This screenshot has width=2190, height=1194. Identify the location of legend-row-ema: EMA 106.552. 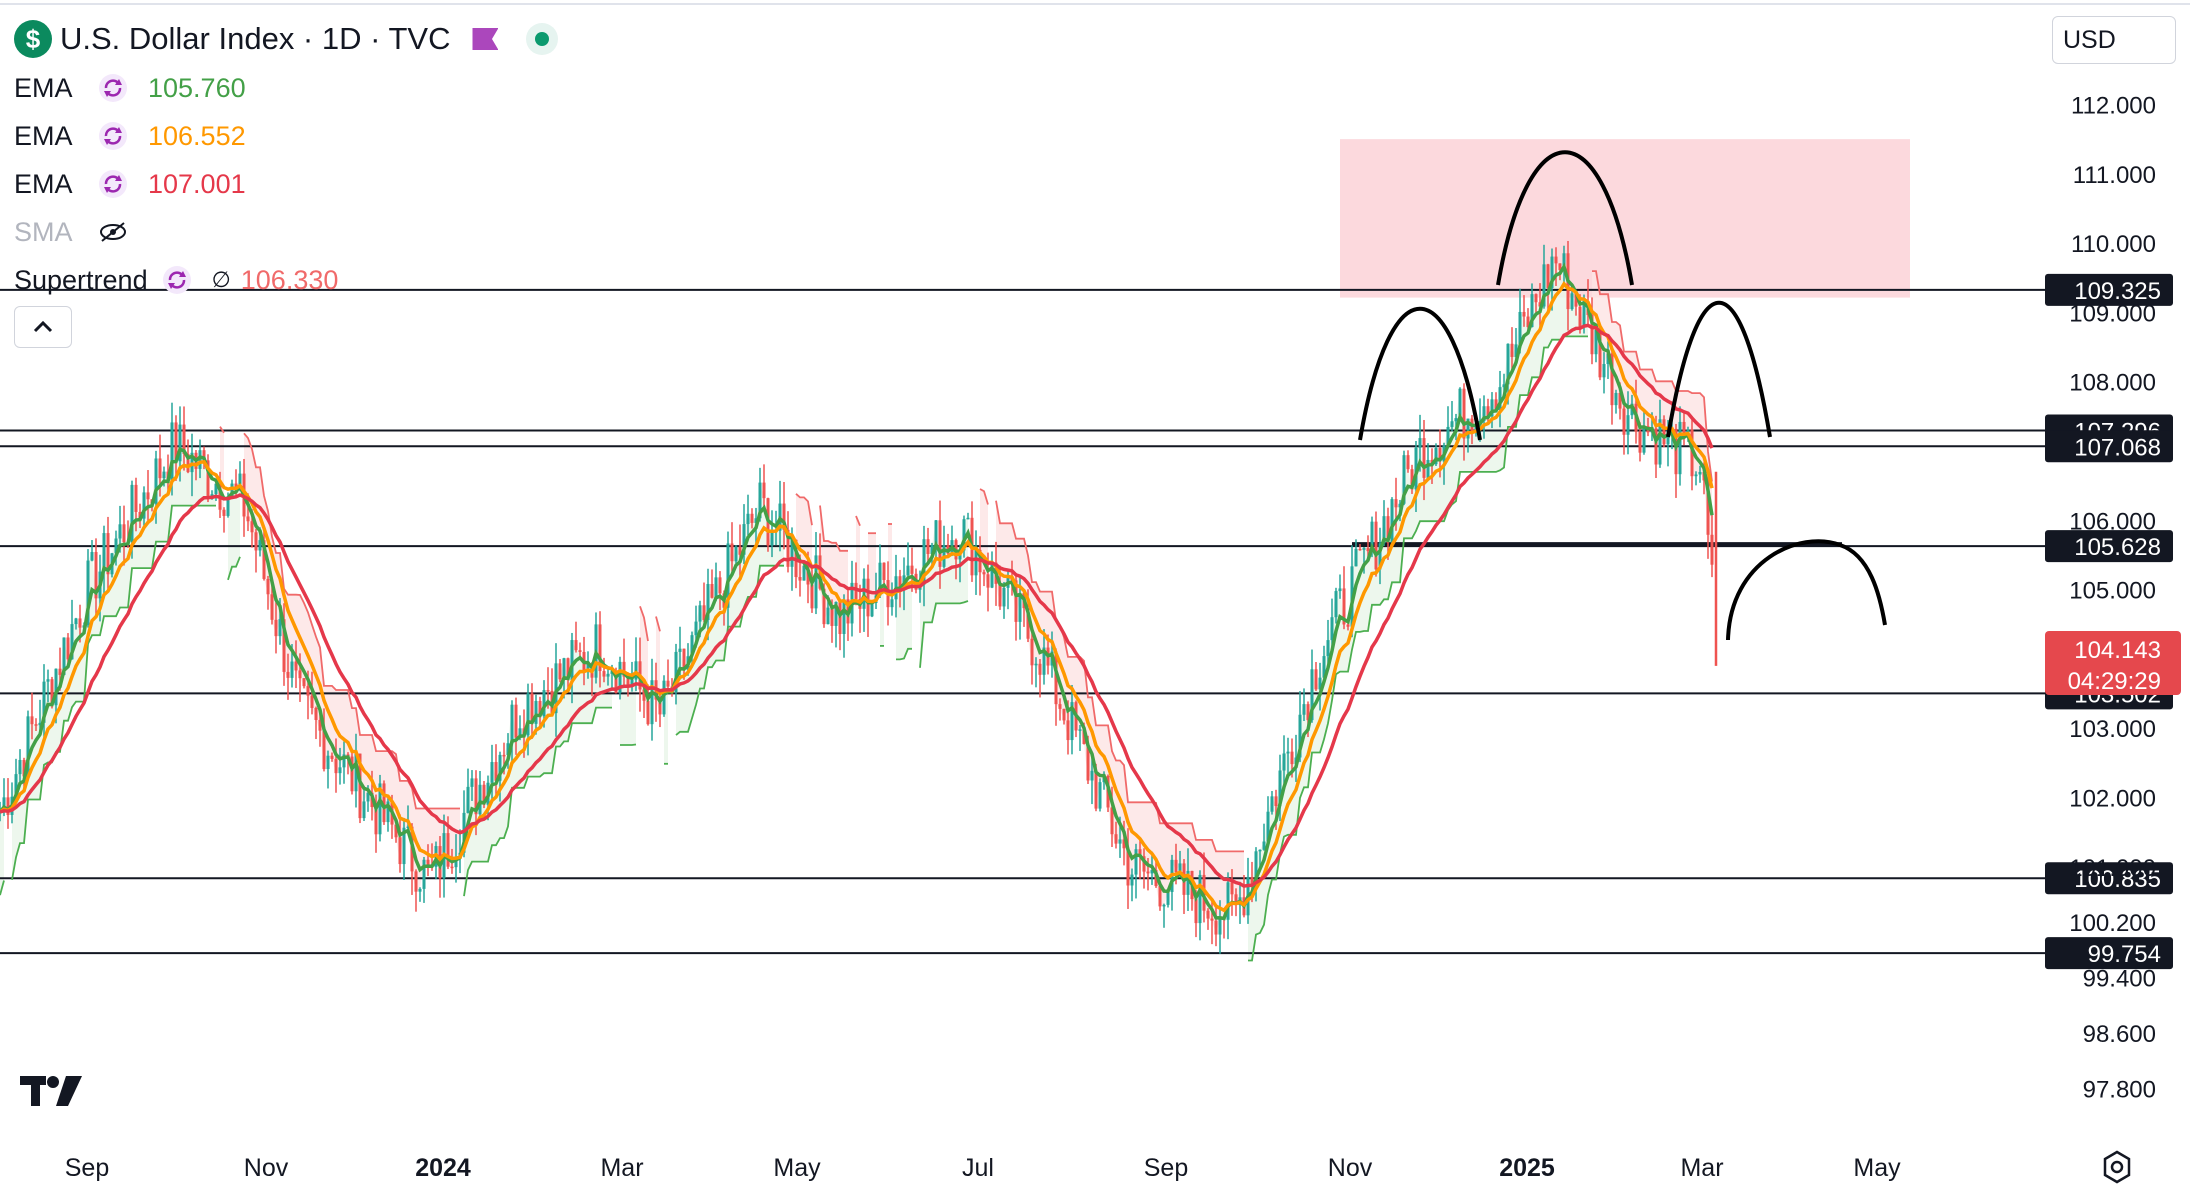
(286, 136).